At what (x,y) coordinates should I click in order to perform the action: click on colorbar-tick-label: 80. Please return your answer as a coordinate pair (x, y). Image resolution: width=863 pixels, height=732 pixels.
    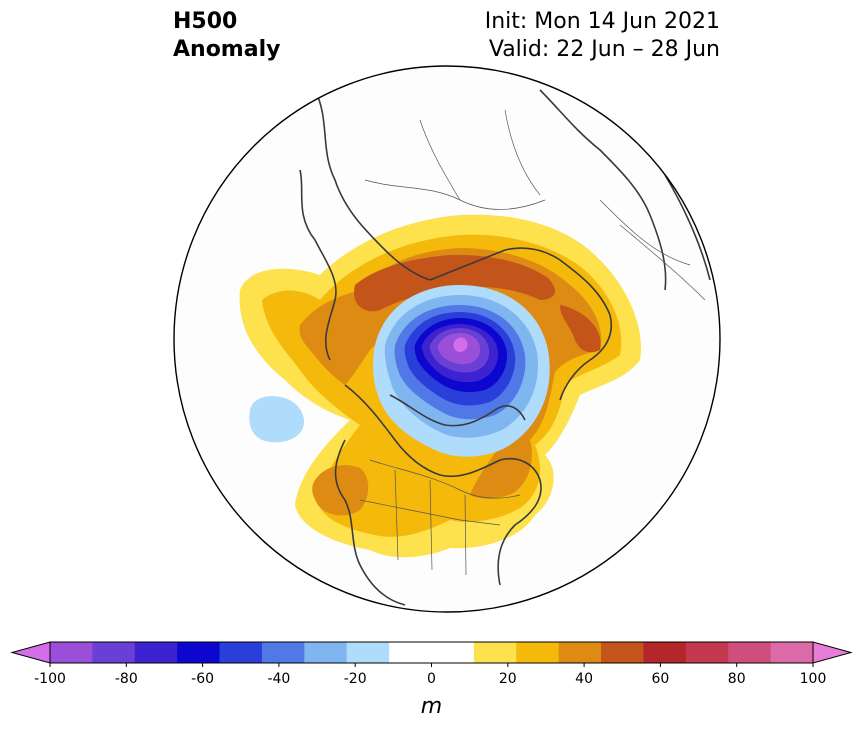
    Looking at the image, I should click on (737, 679).